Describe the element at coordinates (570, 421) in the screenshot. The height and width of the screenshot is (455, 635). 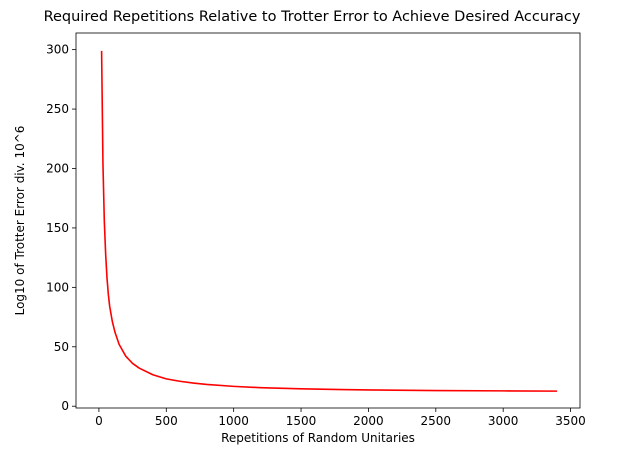
I see `x-tick-label: 3500` at that location.